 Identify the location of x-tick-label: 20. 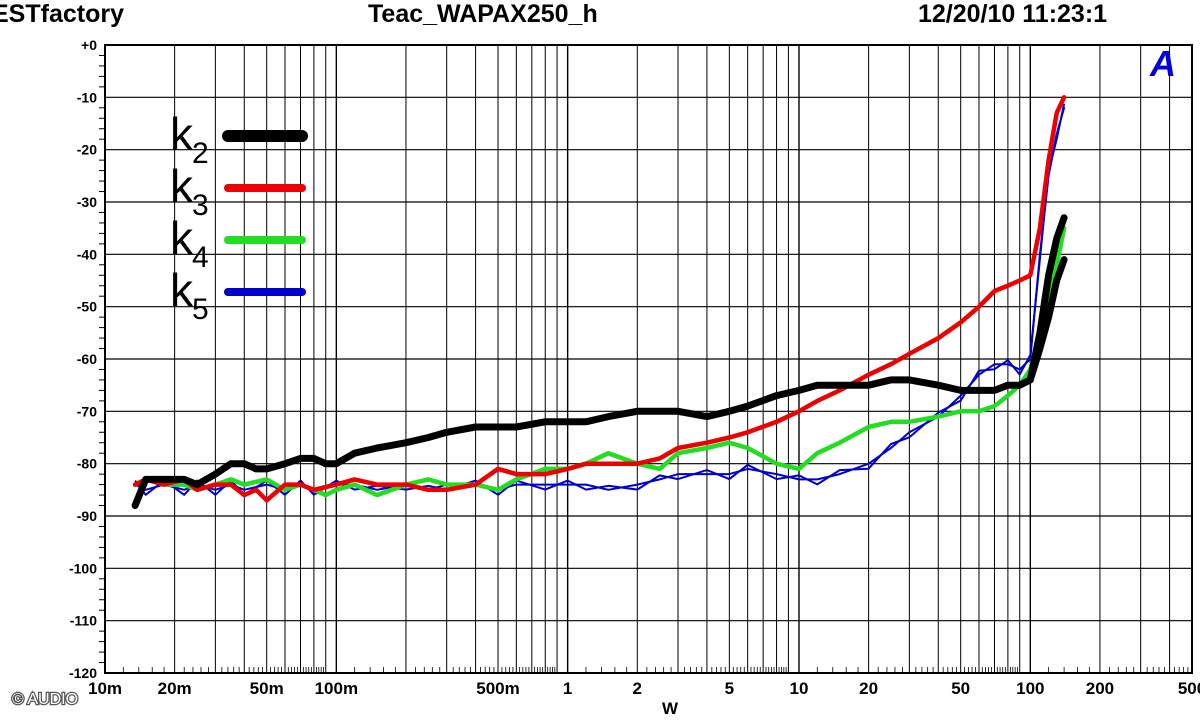
(868, 688).